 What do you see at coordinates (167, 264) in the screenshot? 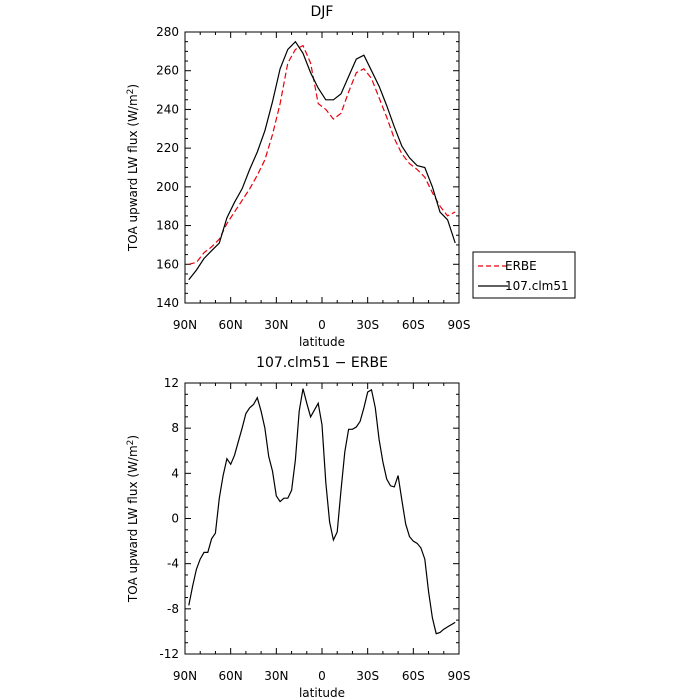
I see `y-tick-label: 160` at bounding box center [167, 264].